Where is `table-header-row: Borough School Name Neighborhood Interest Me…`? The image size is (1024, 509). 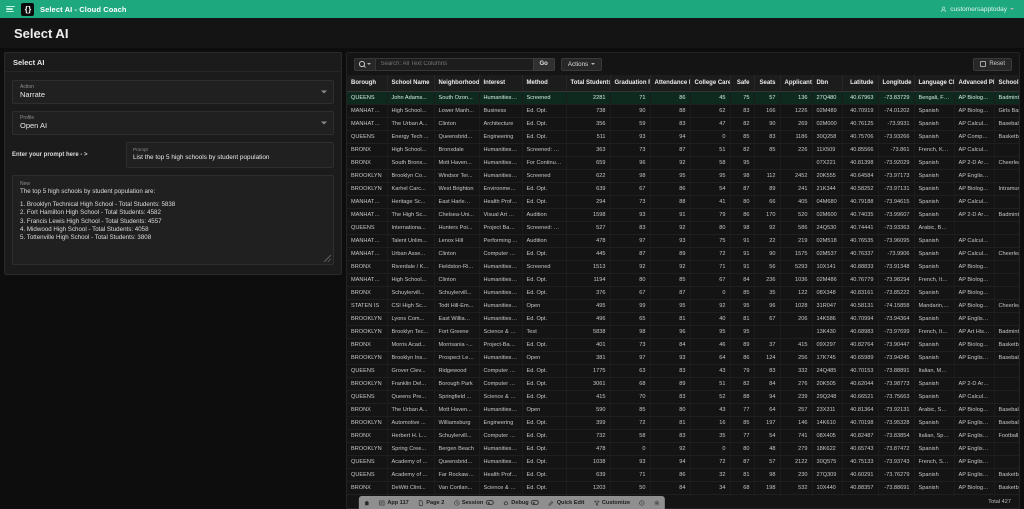 table-header-row: Borough School Name Neighborhood Interest Me… is located at coordinates (683, 83).